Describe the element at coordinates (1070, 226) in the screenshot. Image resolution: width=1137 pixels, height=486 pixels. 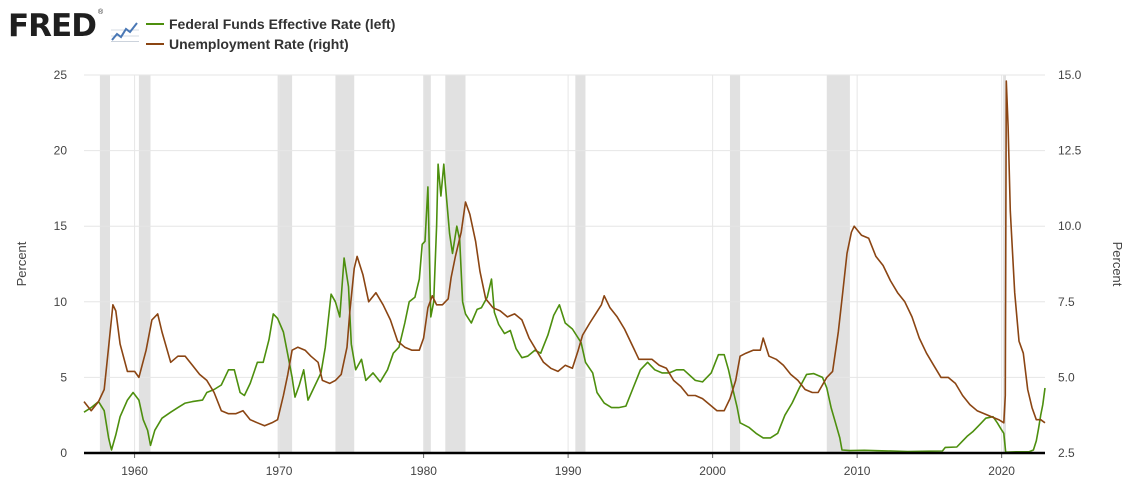
I see `y-right-tick-label: 10.0` at that location.